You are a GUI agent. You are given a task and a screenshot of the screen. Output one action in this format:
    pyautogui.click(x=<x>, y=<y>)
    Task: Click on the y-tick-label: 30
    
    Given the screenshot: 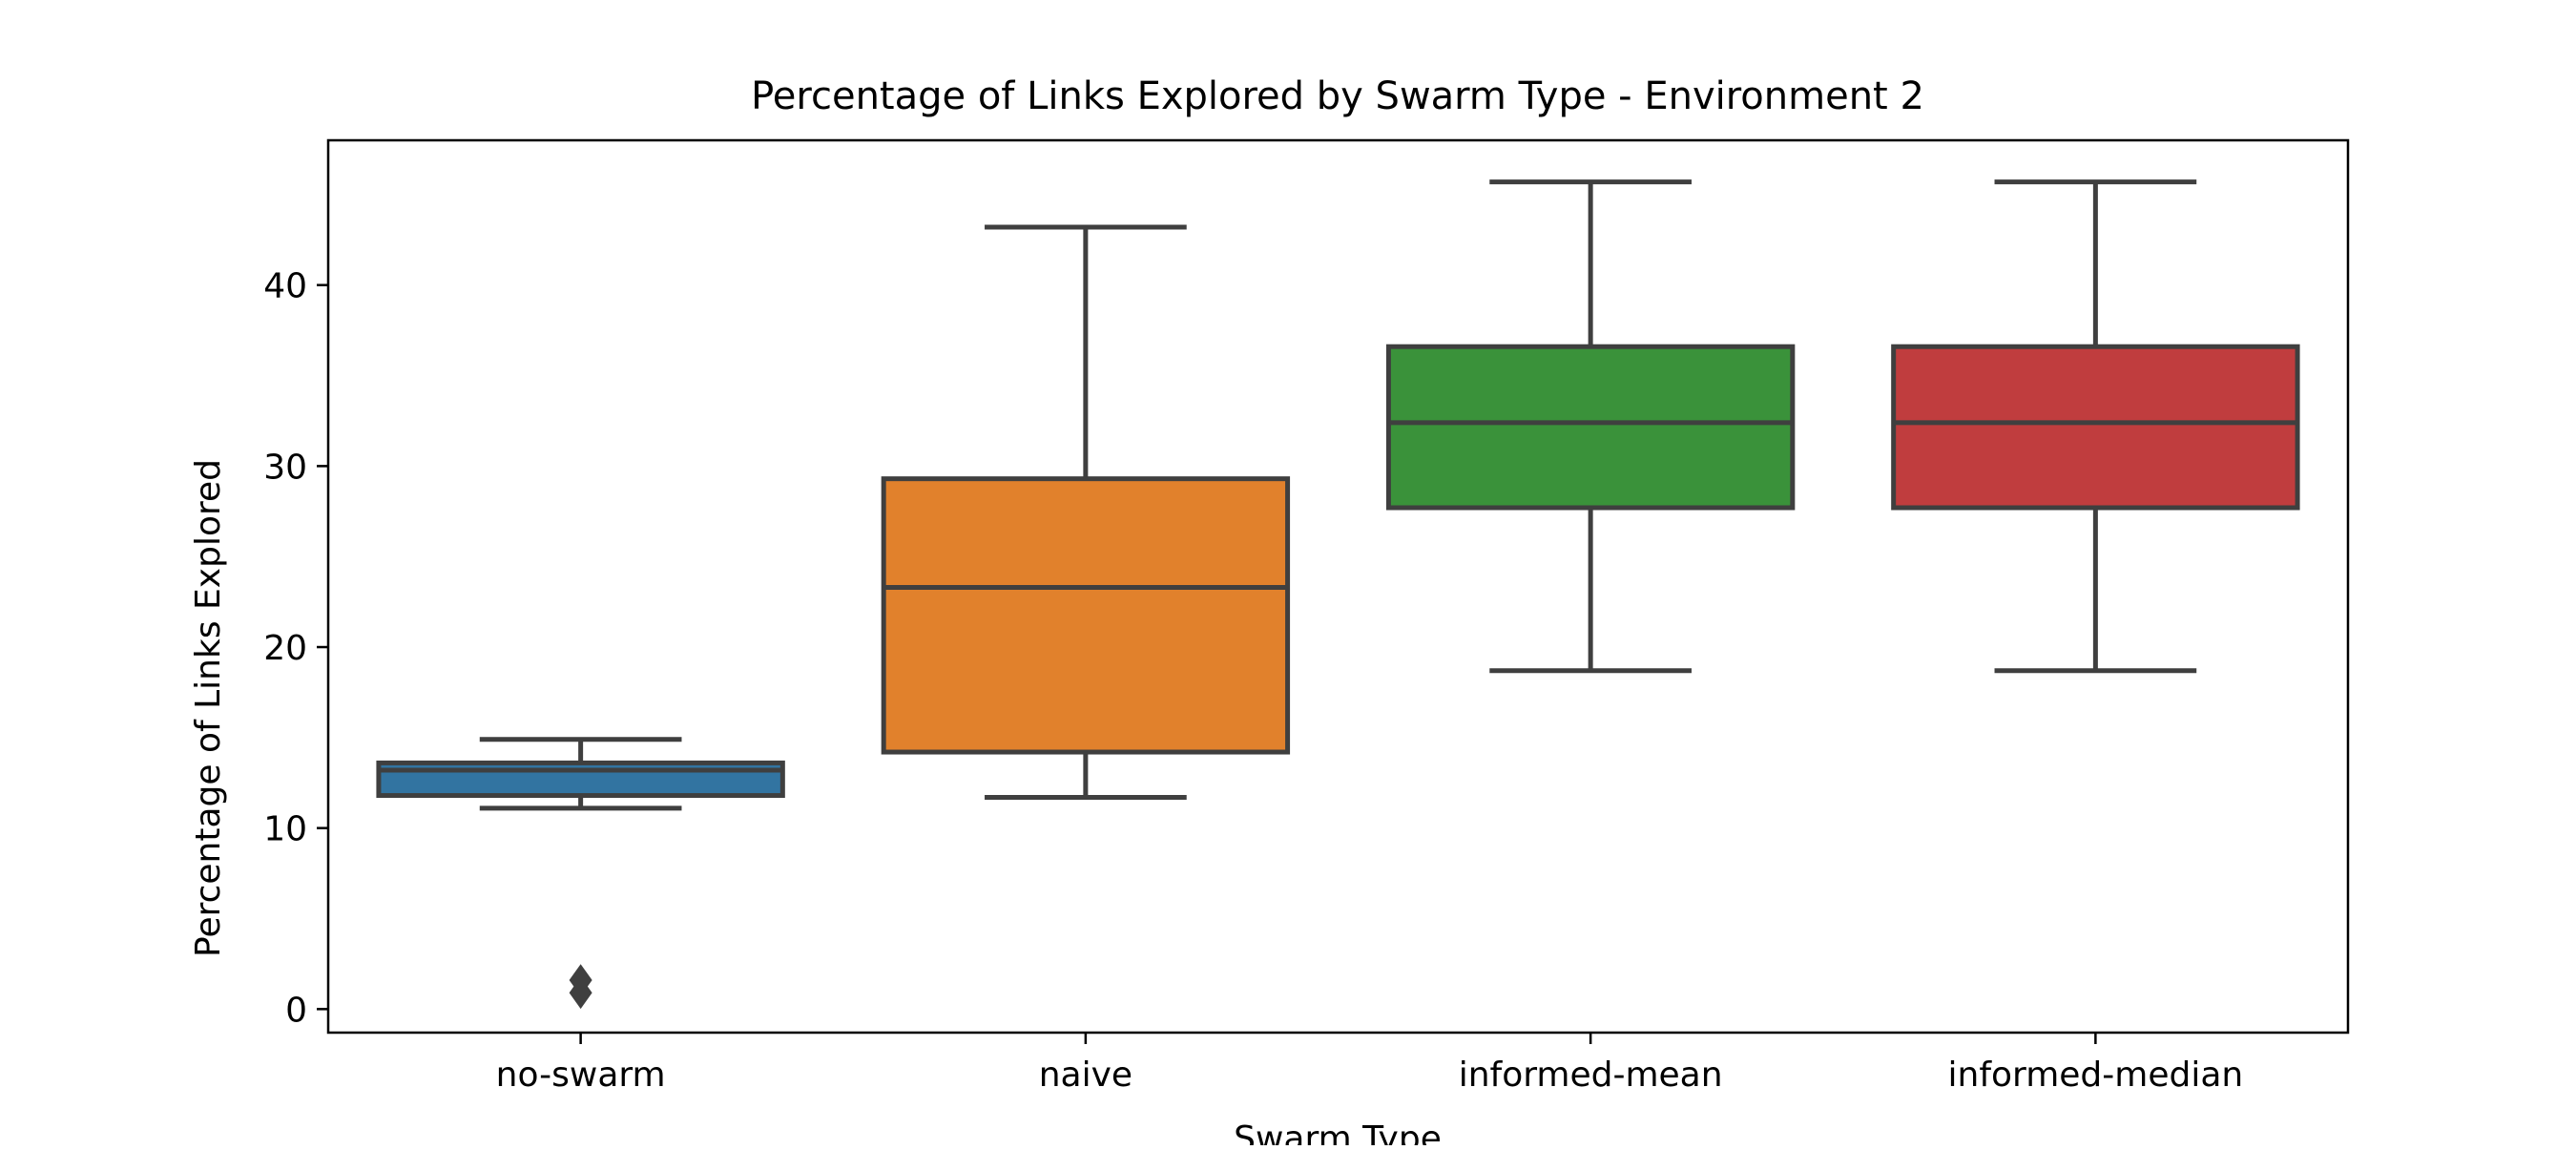 What is the action you would take?
    pyautogui.click(x=285, y=467)
    